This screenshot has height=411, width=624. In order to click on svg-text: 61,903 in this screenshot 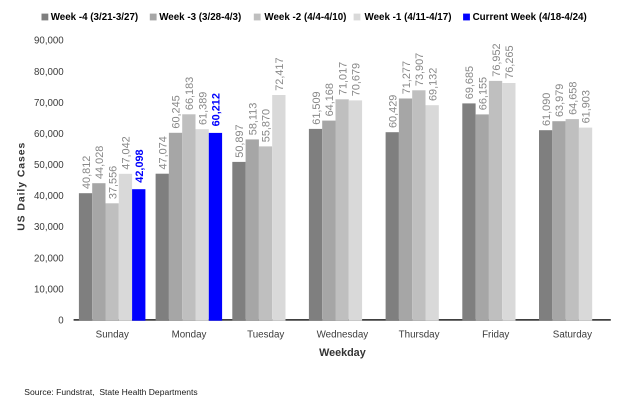, I will do `click(587, 106)`.